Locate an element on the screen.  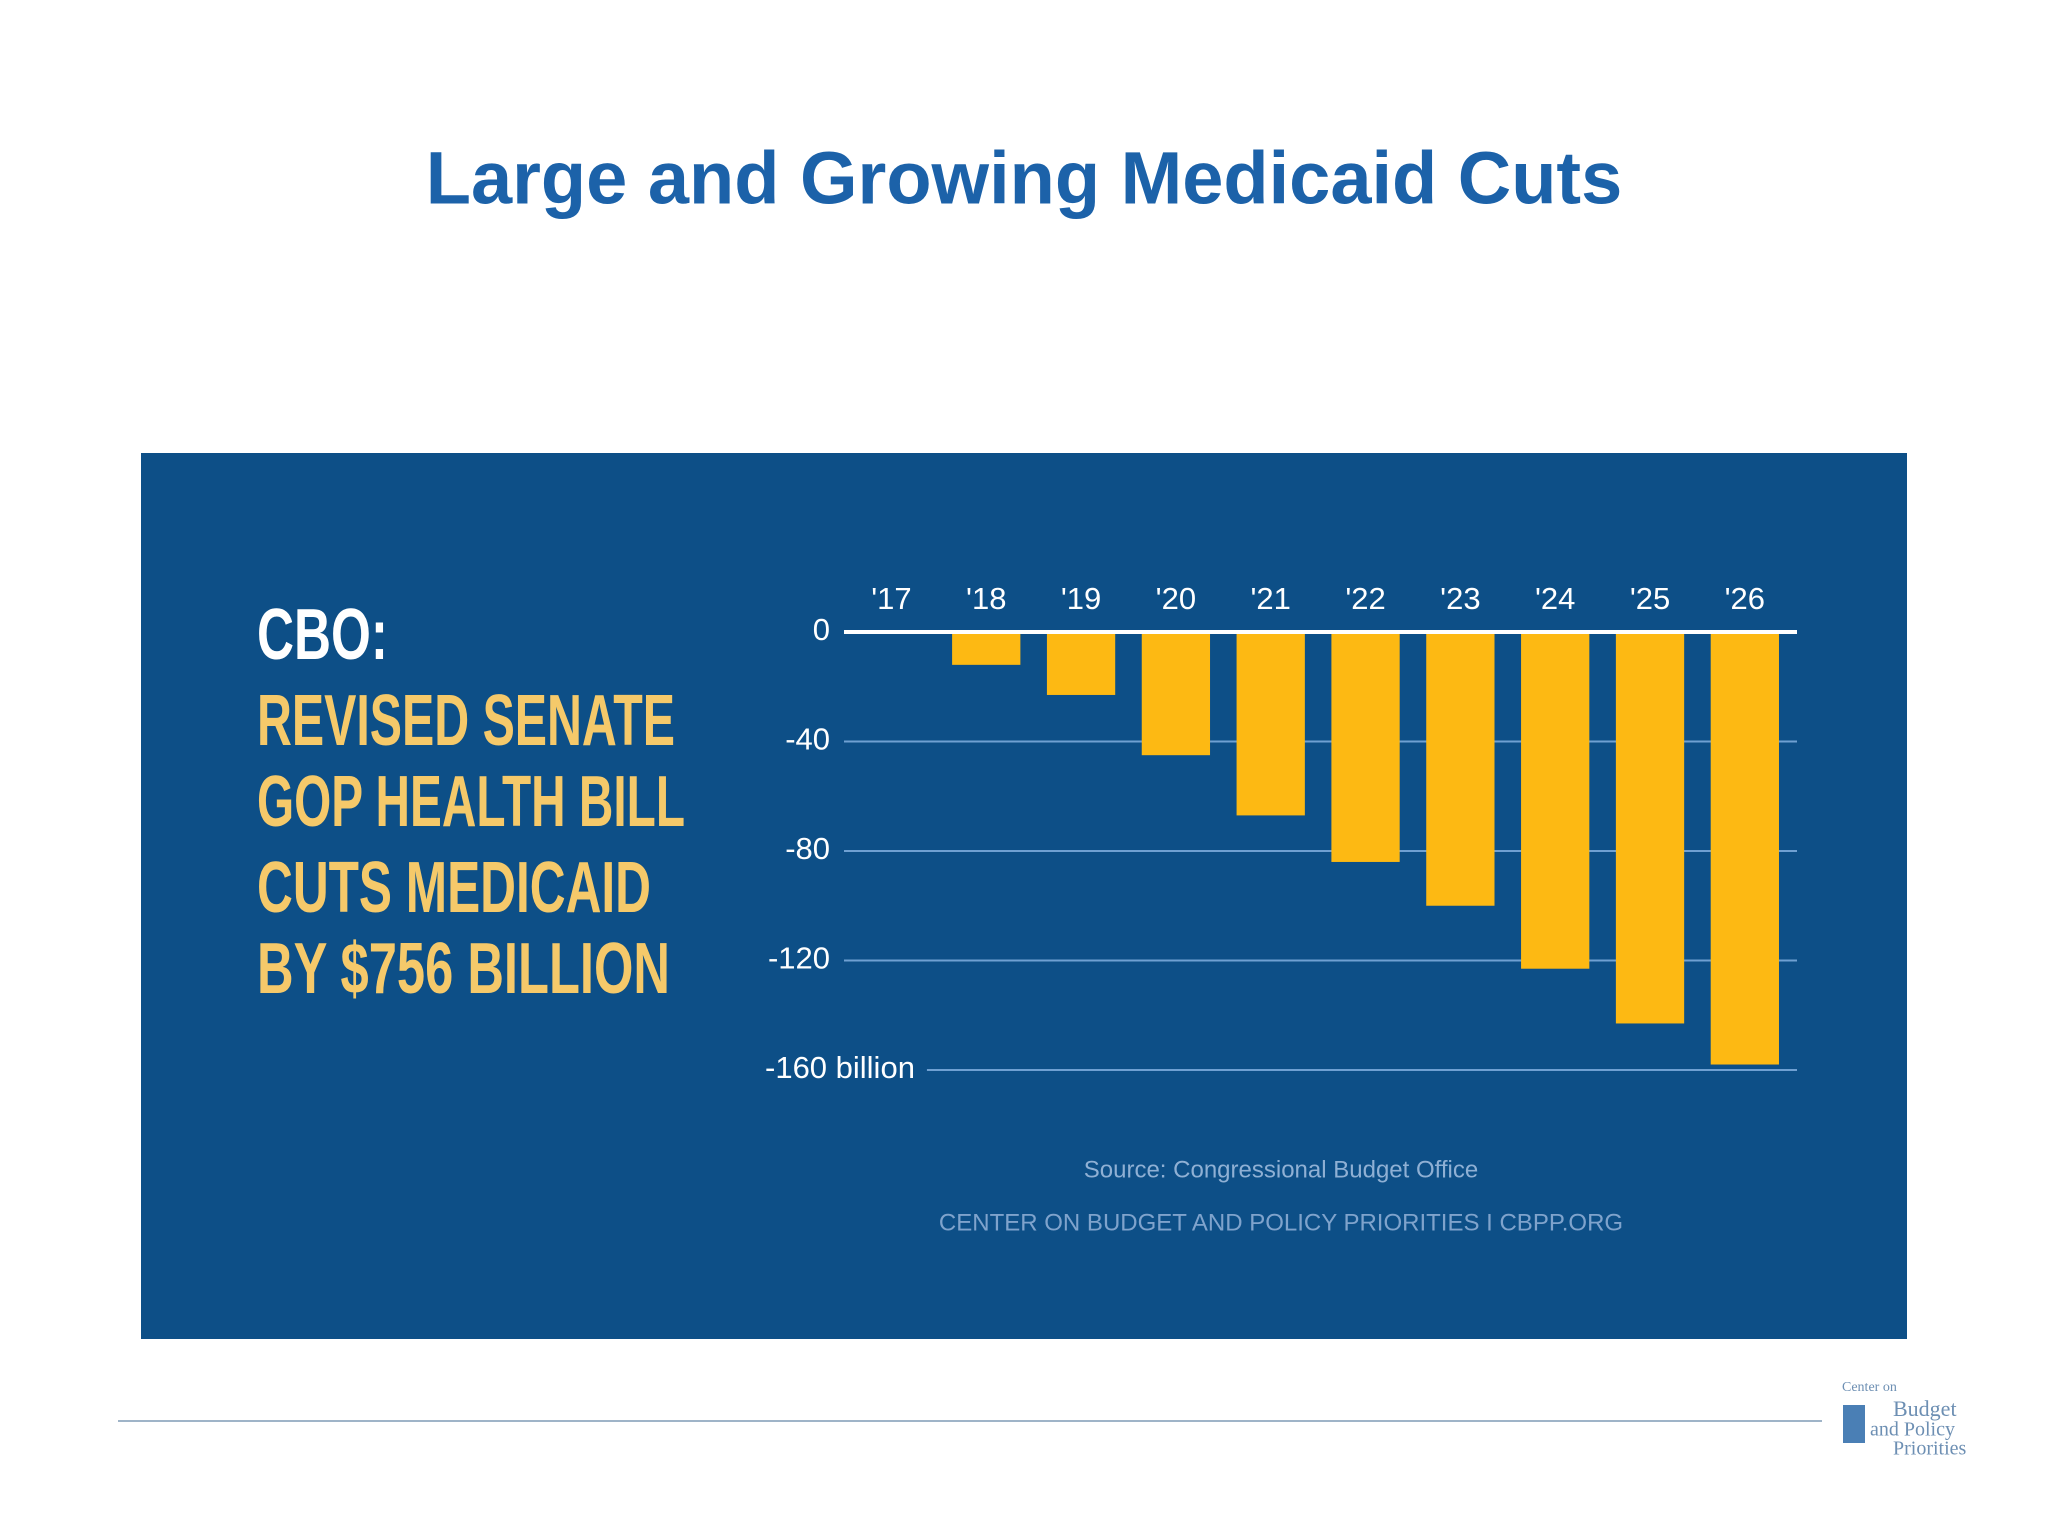
headline-line: GOP HEALTH BILL is located at coordinates (471, 802).